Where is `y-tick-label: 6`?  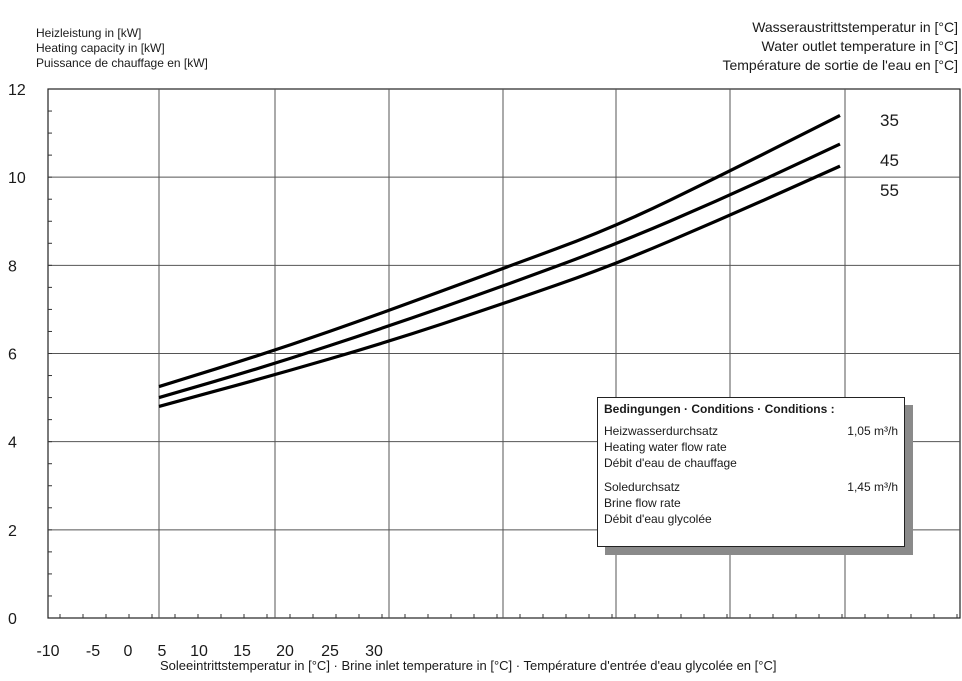 y-tick-label: 6 is located at coordinates (12, 355).